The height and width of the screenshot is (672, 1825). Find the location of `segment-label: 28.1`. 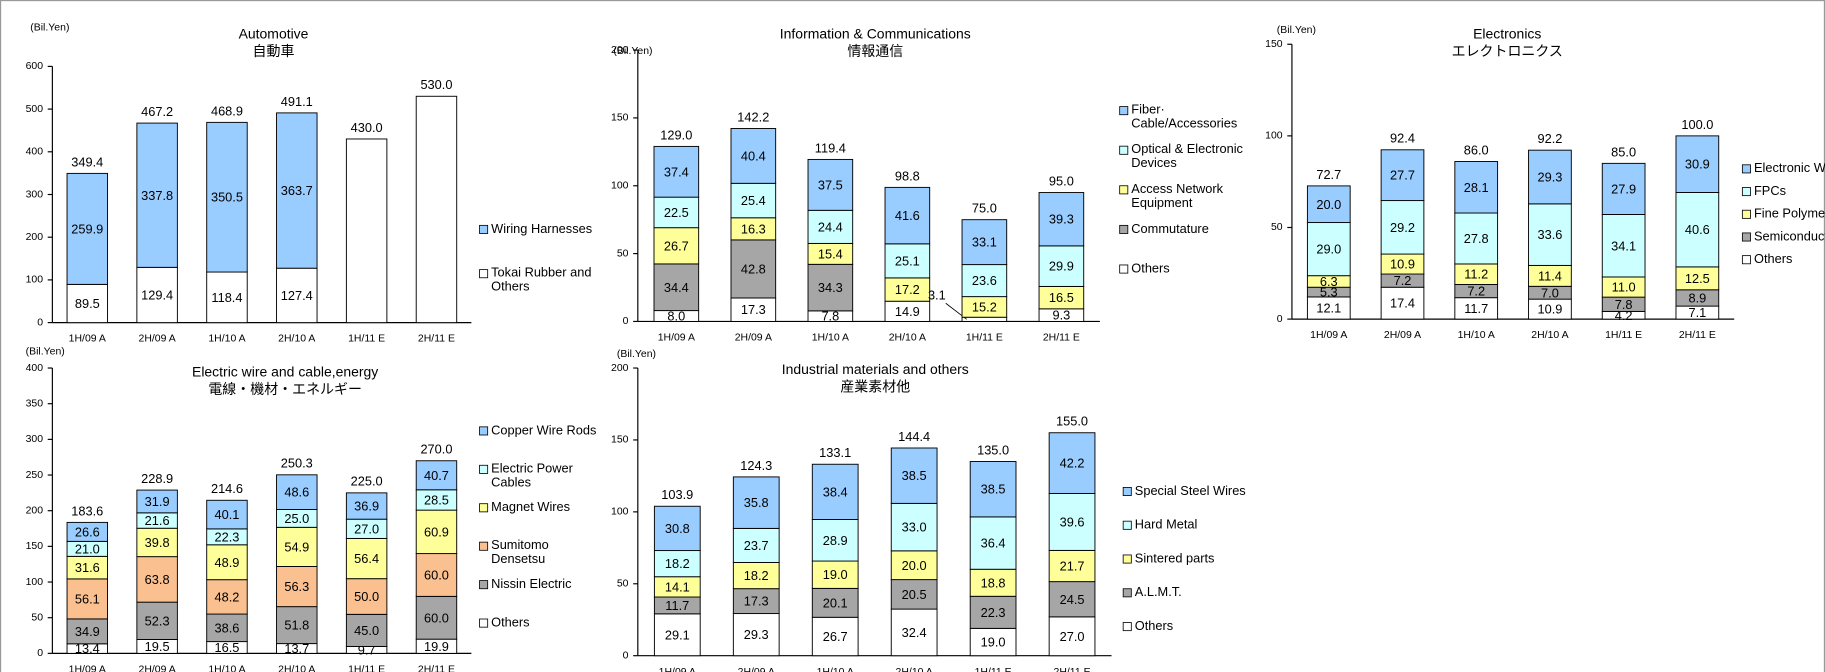

segment-label: 28.1 is located at coordinates (1476, 187).